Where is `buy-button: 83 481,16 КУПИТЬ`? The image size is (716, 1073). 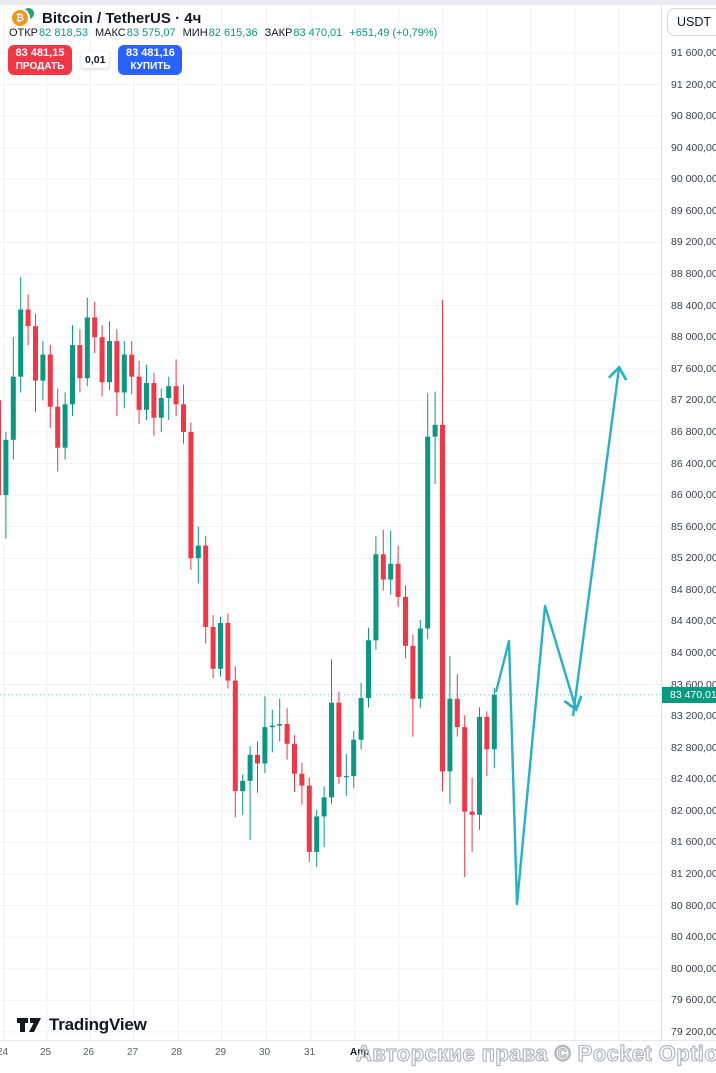 buy-button: 83 481,16 КУПИТЬ is located at coordinates (150, 60).